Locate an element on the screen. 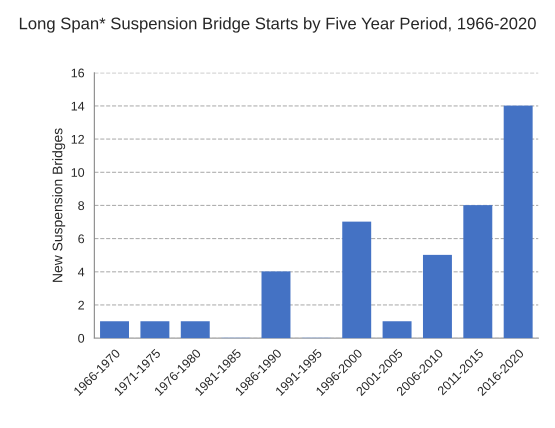 The width and height of the screenshot is (555, 428). y-tick-label: 16 is located at coordinates (78, 73).